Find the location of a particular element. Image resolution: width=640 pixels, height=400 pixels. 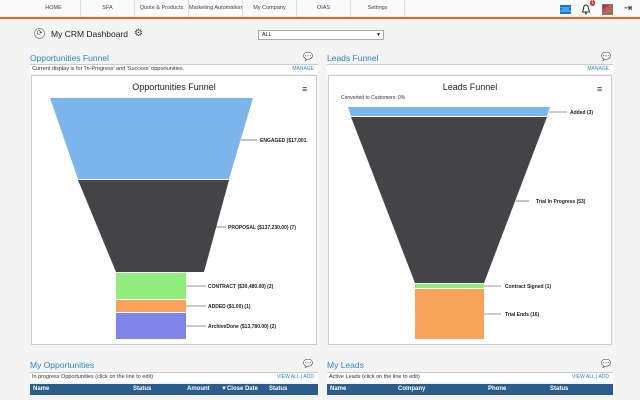

funnel-segment-engaged is located at coordinates (151, 138).